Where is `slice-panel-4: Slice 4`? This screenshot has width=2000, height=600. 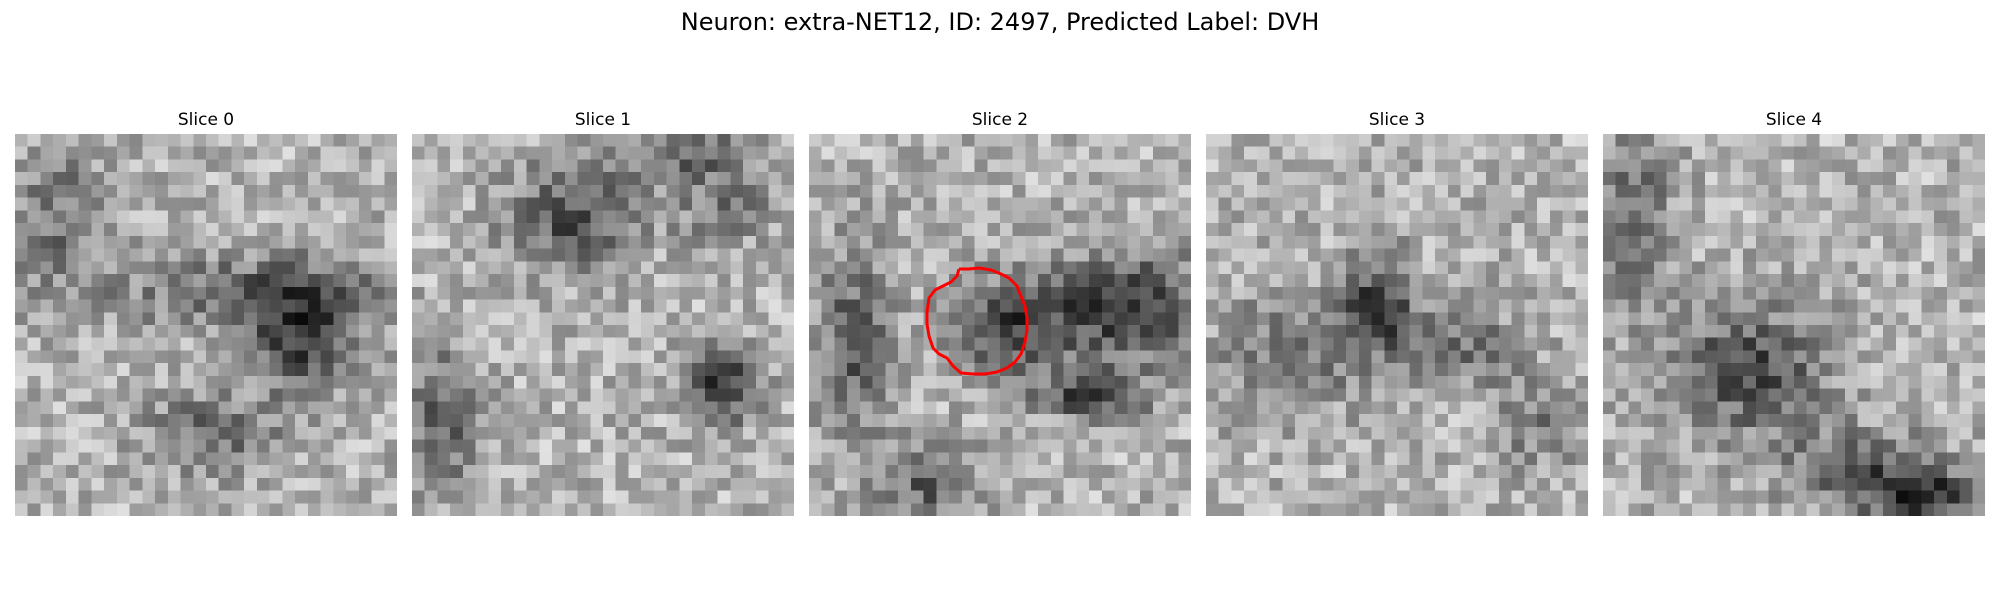
slice-panel-4: Slice 4 is located at coordinates (1794, 313).